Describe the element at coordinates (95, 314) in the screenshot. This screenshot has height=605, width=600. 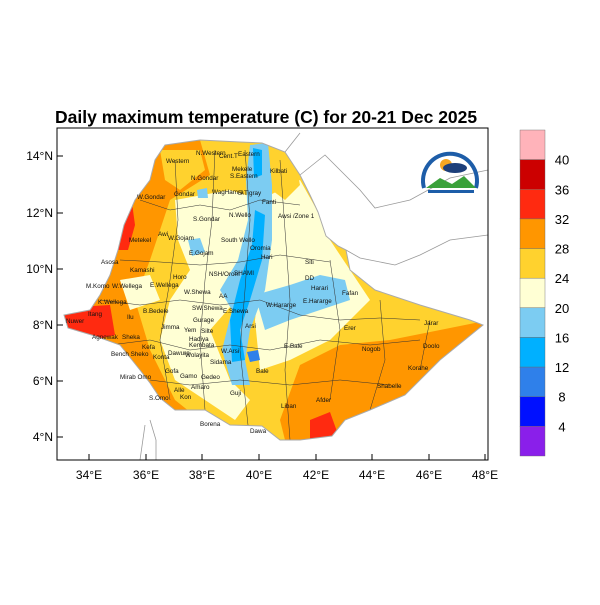
I see `zone-label: Itang` at that location.